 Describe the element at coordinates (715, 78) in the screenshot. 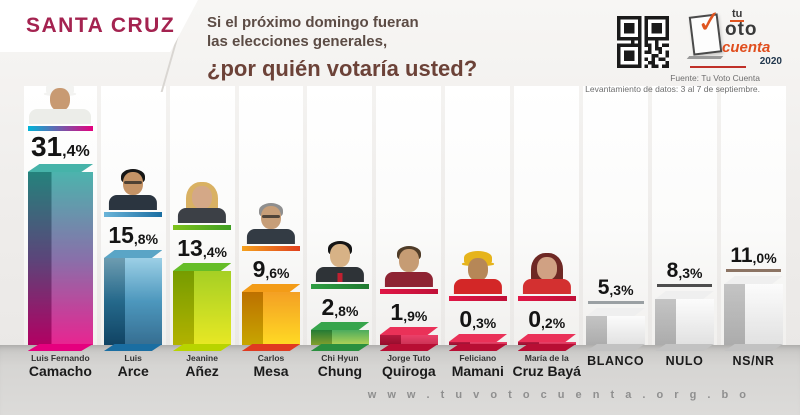

I see `source-line1: Fuente: Tu Voto Cuenta` at that location.